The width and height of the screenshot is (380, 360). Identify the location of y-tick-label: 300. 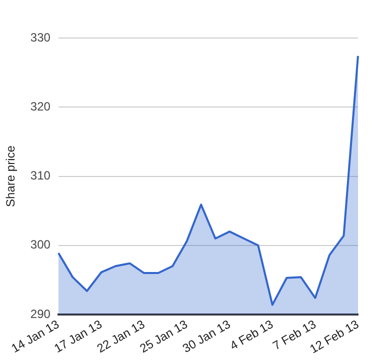
(40, 245).